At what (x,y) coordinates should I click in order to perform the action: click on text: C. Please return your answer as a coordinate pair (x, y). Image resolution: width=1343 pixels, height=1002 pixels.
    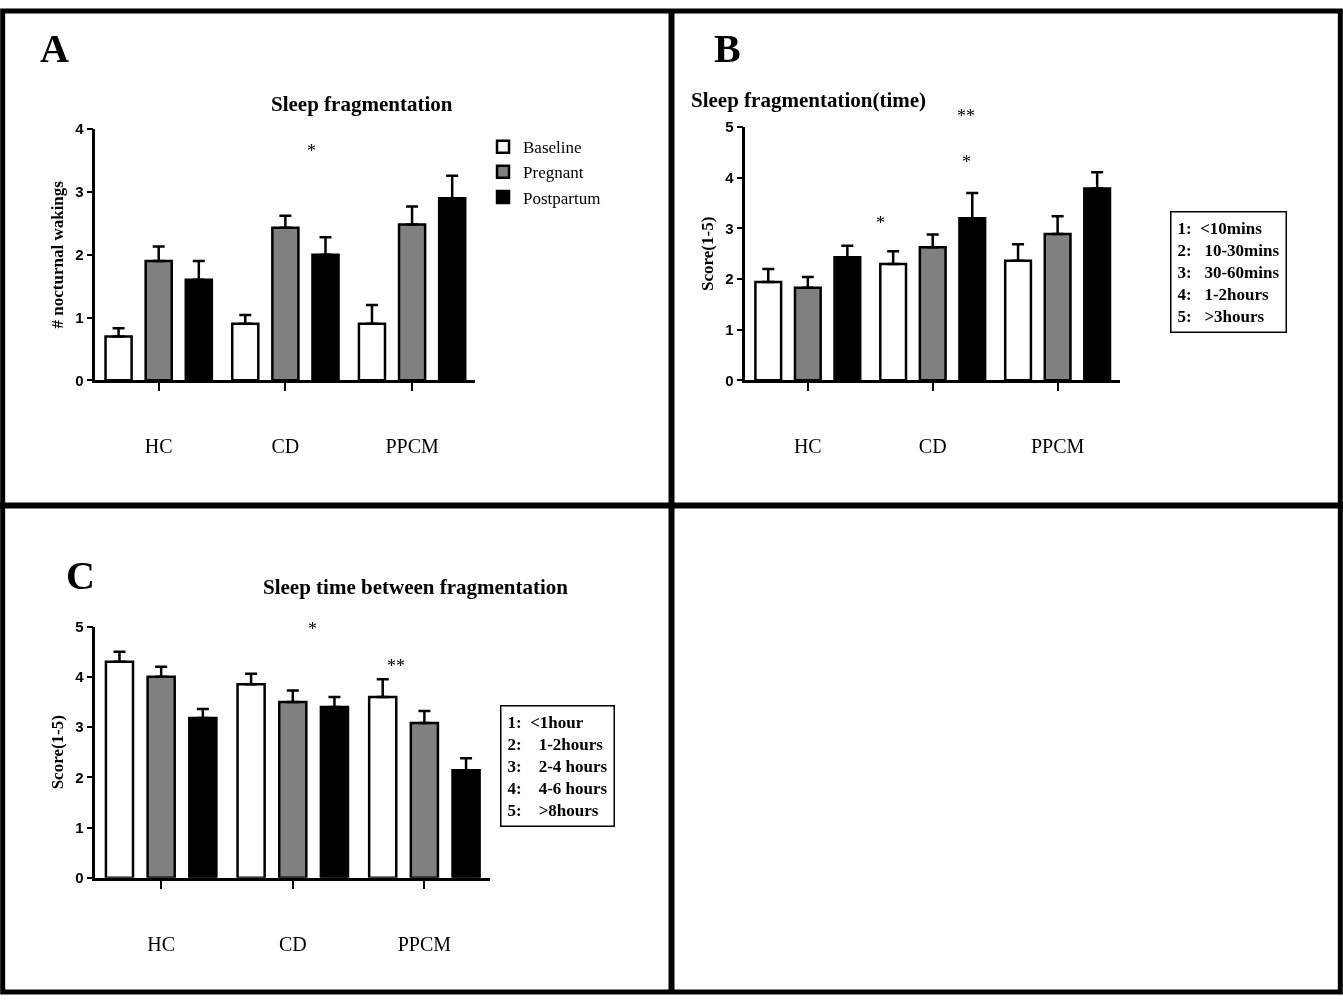
    Looking at the image, I should click on (80, 575).